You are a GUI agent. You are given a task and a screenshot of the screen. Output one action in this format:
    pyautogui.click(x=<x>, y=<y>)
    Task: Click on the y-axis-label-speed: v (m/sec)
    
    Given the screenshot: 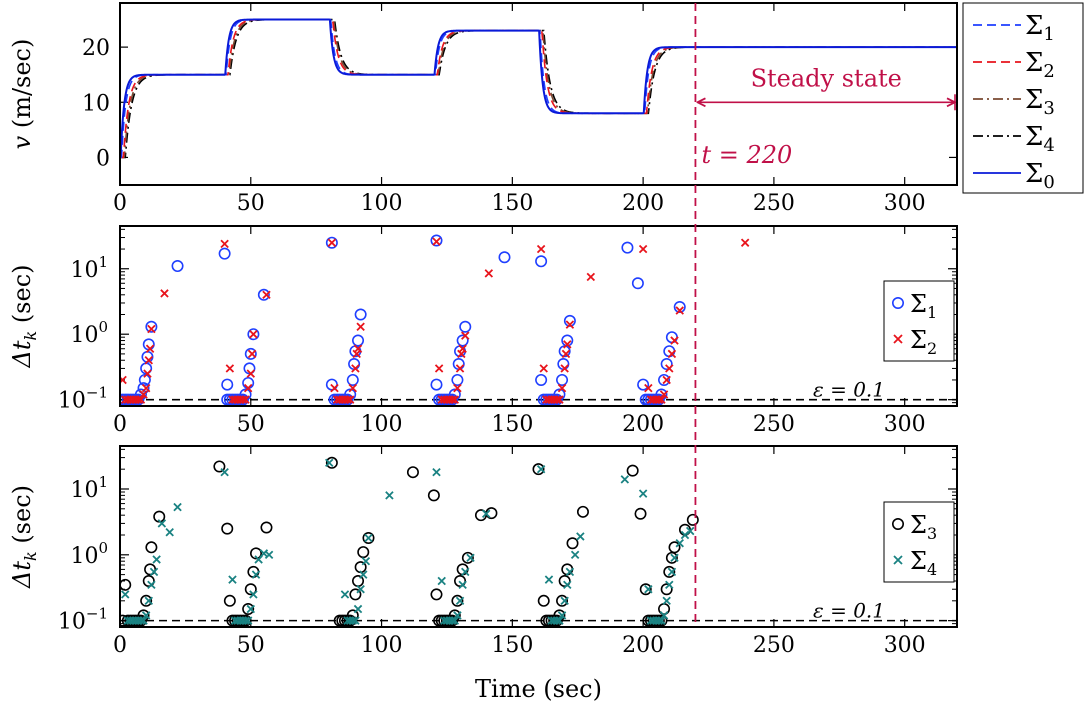 What is the action you would take?
    pyautogui.click(x=22, y=94)
    